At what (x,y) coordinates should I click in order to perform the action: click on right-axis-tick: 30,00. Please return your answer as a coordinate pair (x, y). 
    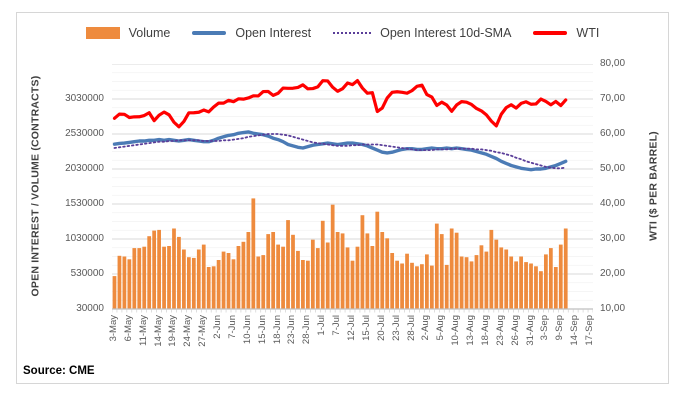
    Looking at the image, I should click on (613, 238).